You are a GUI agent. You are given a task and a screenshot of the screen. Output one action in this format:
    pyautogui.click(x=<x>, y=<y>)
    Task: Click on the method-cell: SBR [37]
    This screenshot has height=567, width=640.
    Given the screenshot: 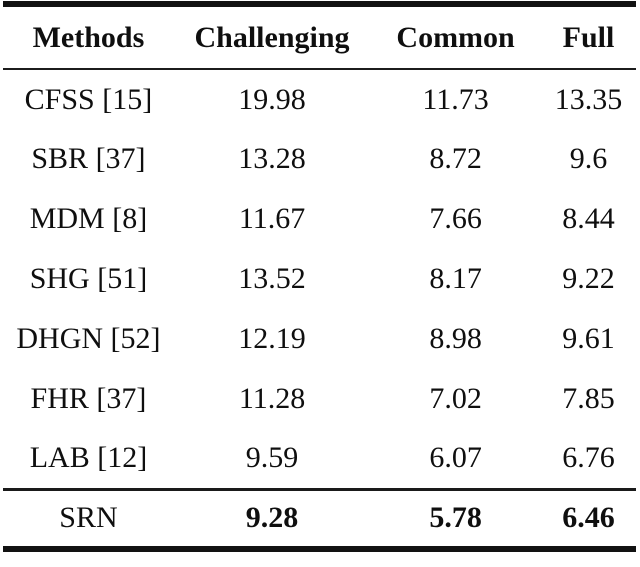 What is the action you would take?
    pyautogui.click(x=88, y=158)
    